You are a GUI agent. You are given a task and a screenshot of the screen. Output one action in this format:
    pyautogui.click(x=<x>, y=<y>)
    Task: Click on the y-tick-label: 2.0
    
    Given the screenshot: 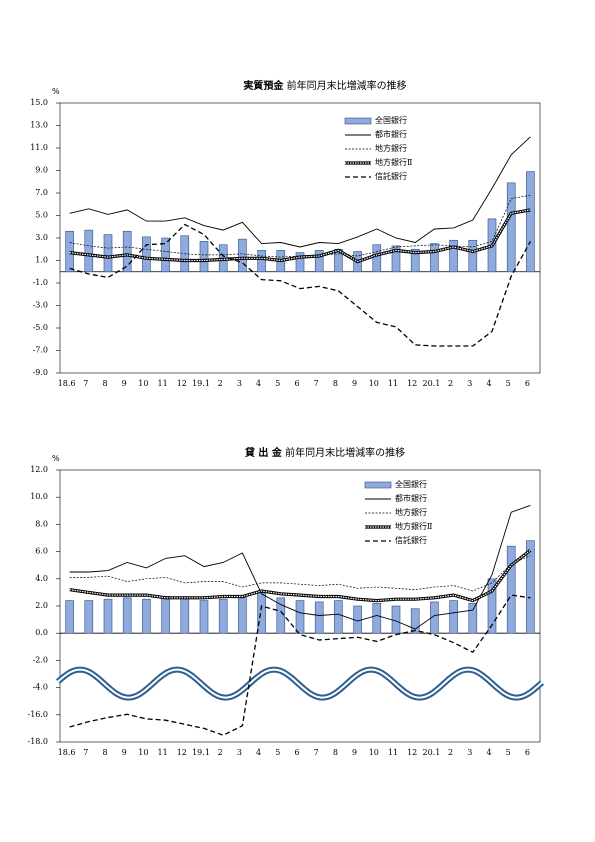 What is the action you would take?
    pyautogui.click(x=41, y=605)
    